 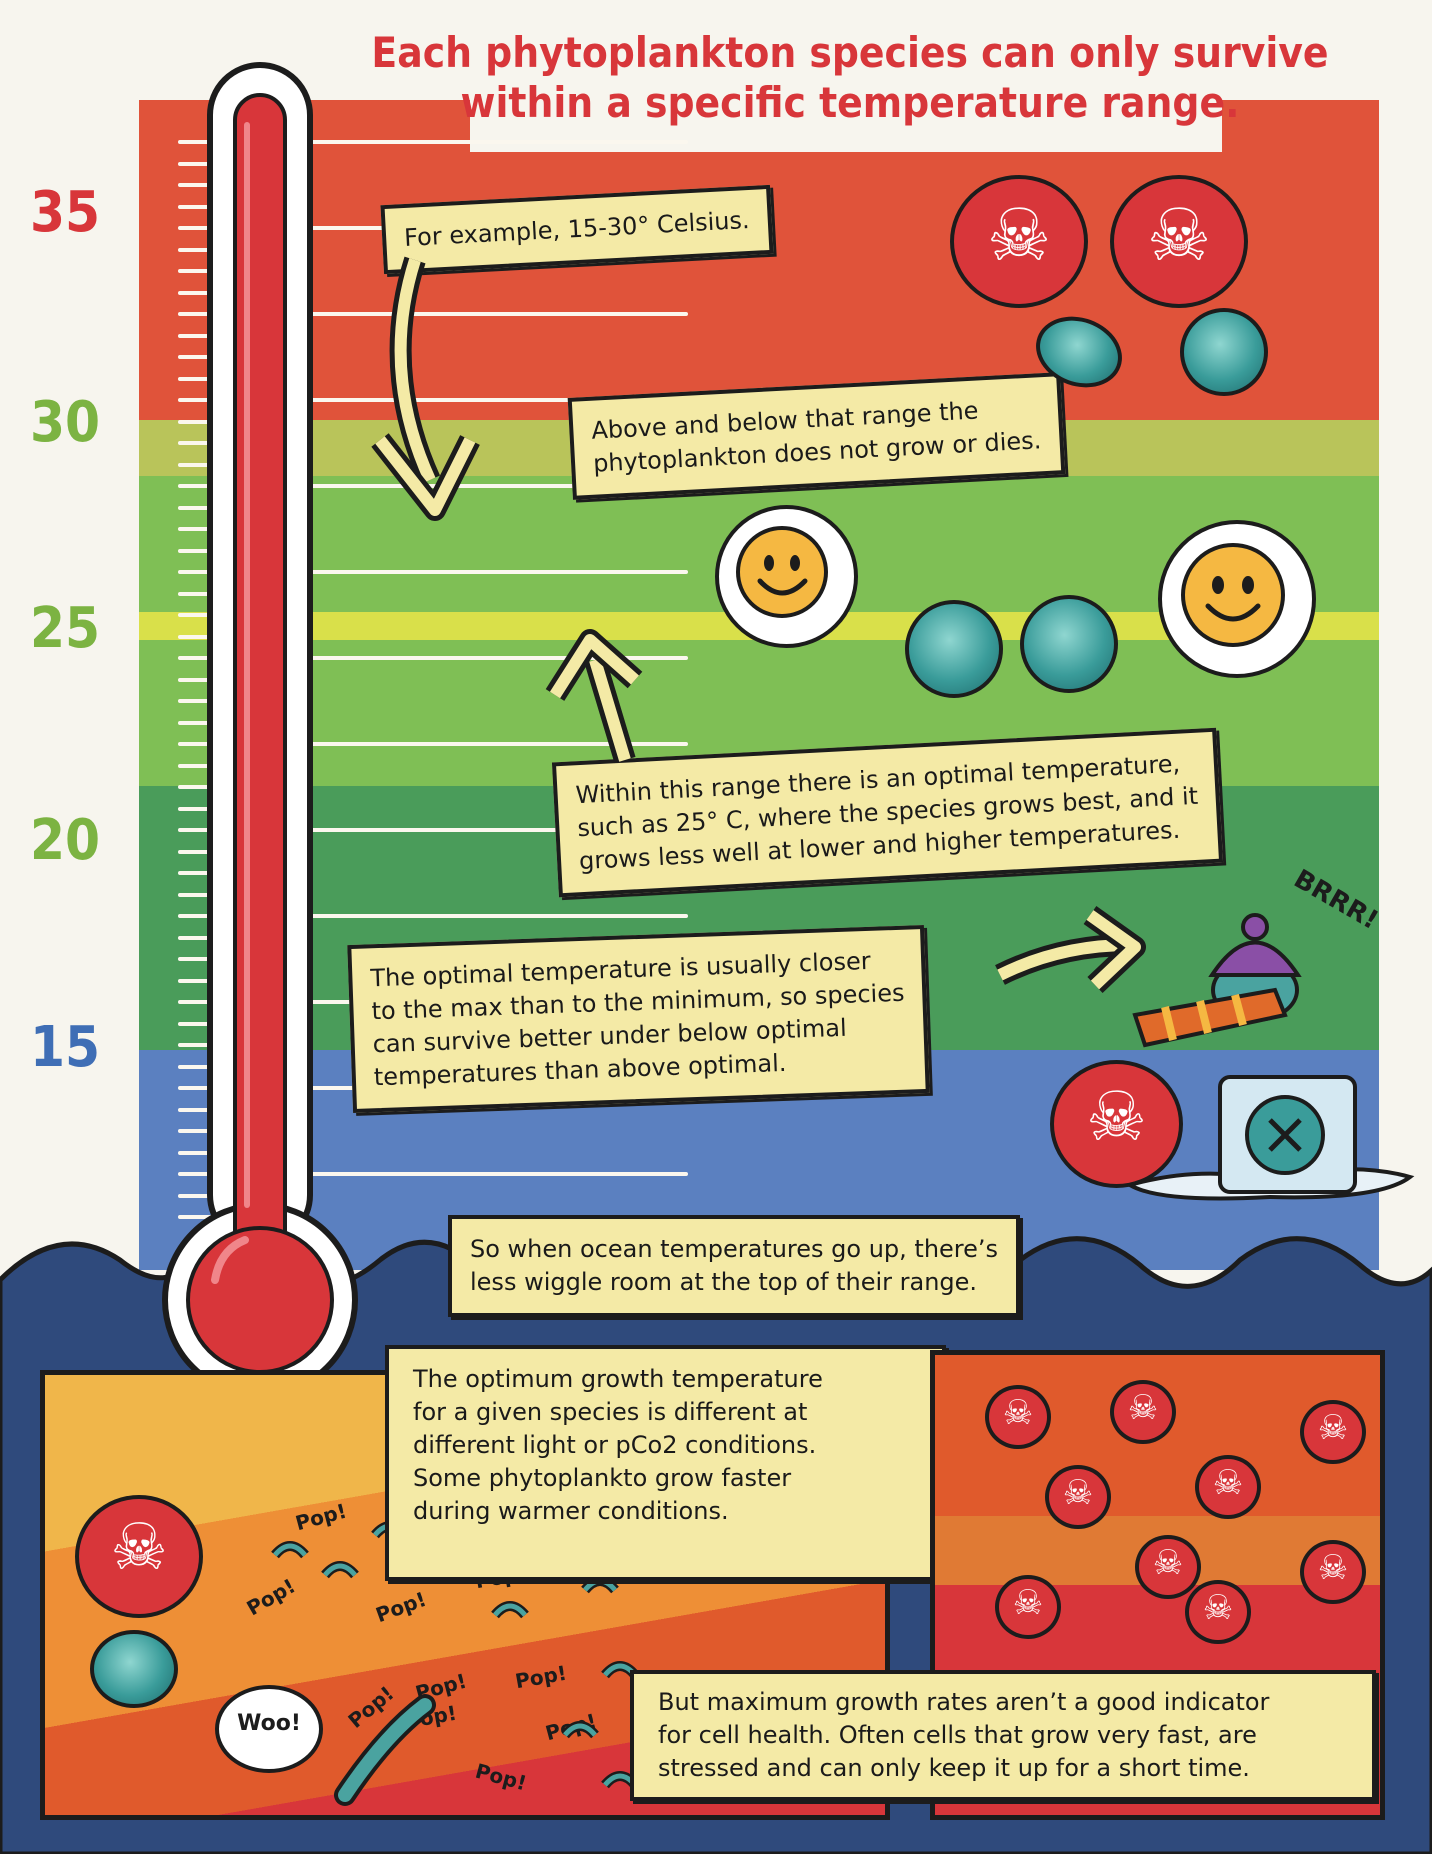 I want to click on note-optimum-line-4: Some phytoplankto grow faster, so click(x=602, y=1478).